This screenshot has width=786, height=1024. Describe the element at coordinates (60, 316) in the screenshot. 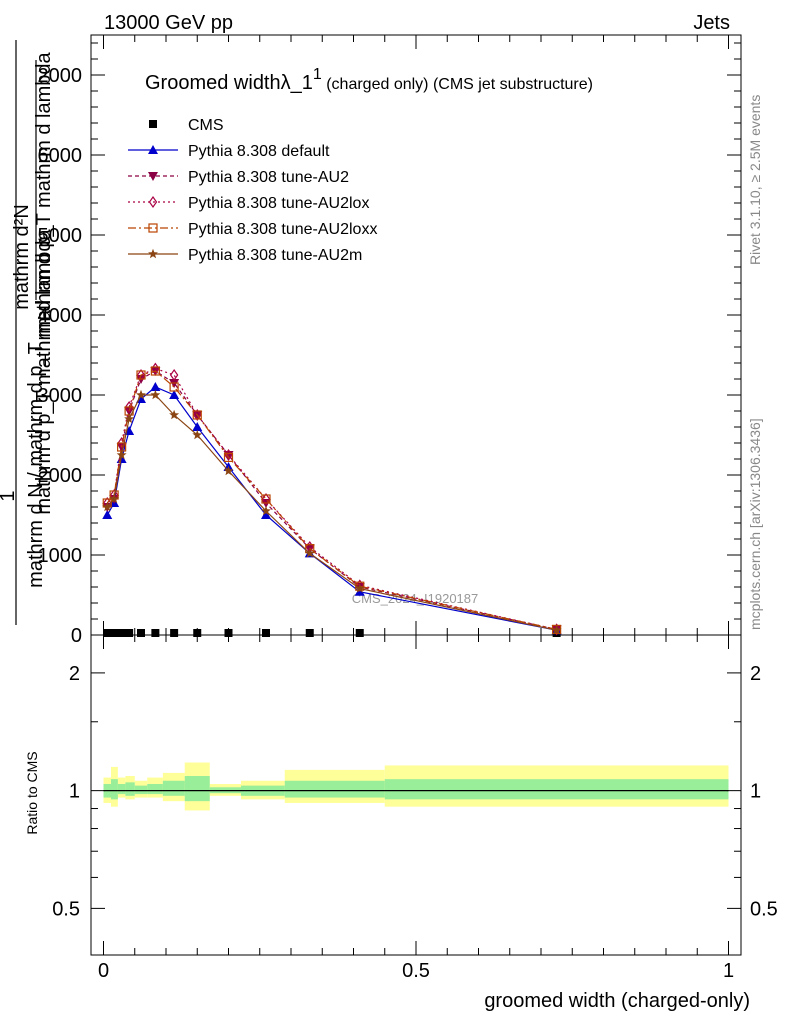

I see `main-y-tick-label: 4000` at that location.